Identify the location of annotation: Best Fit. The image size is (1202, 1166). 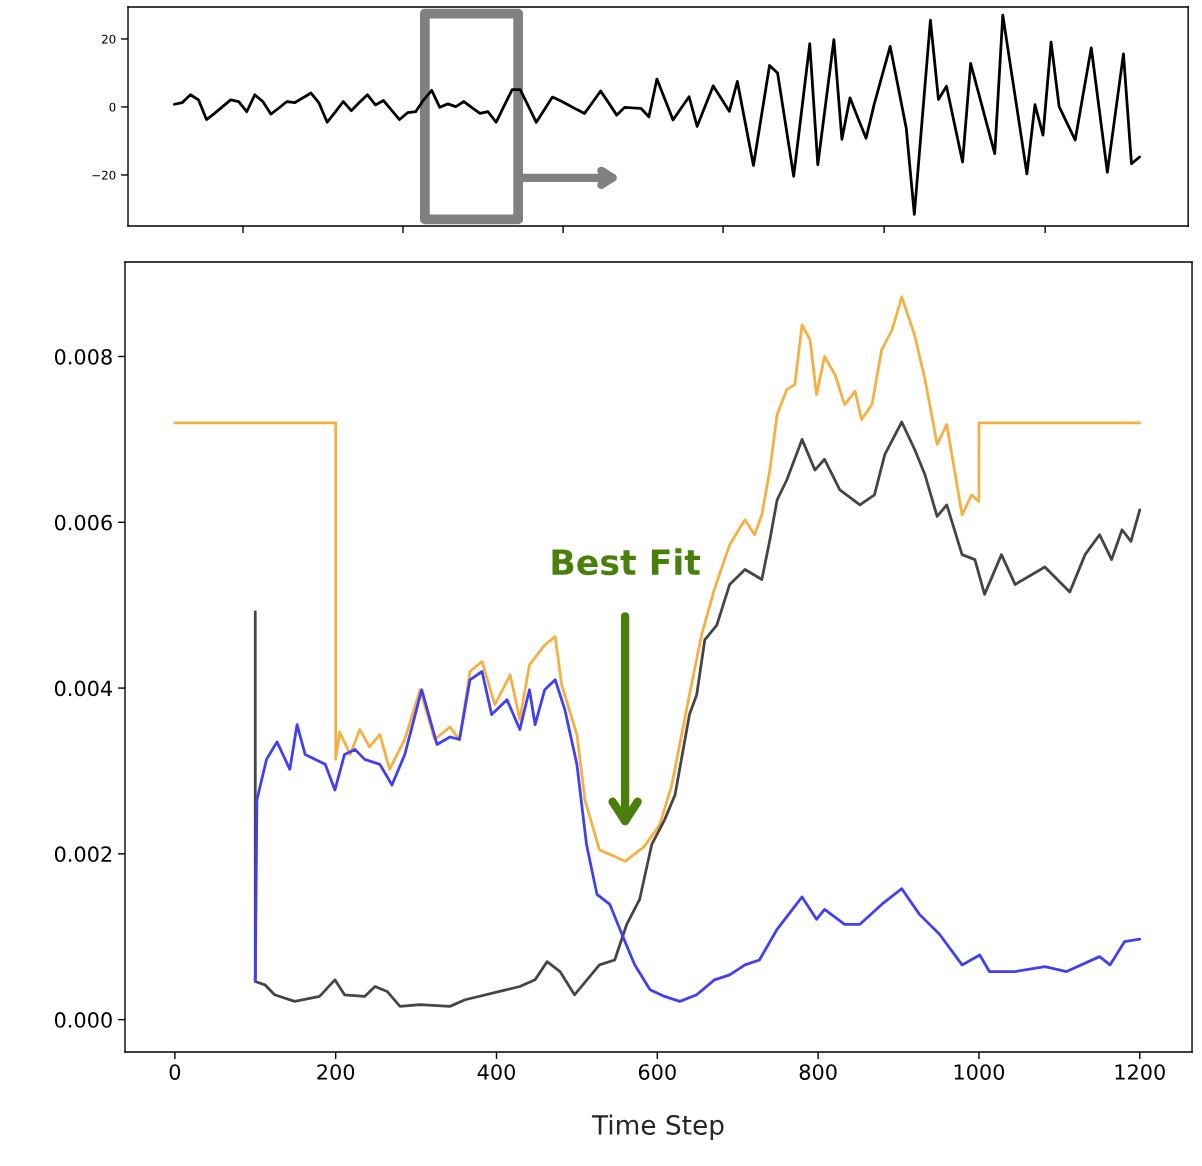
(626, 562).